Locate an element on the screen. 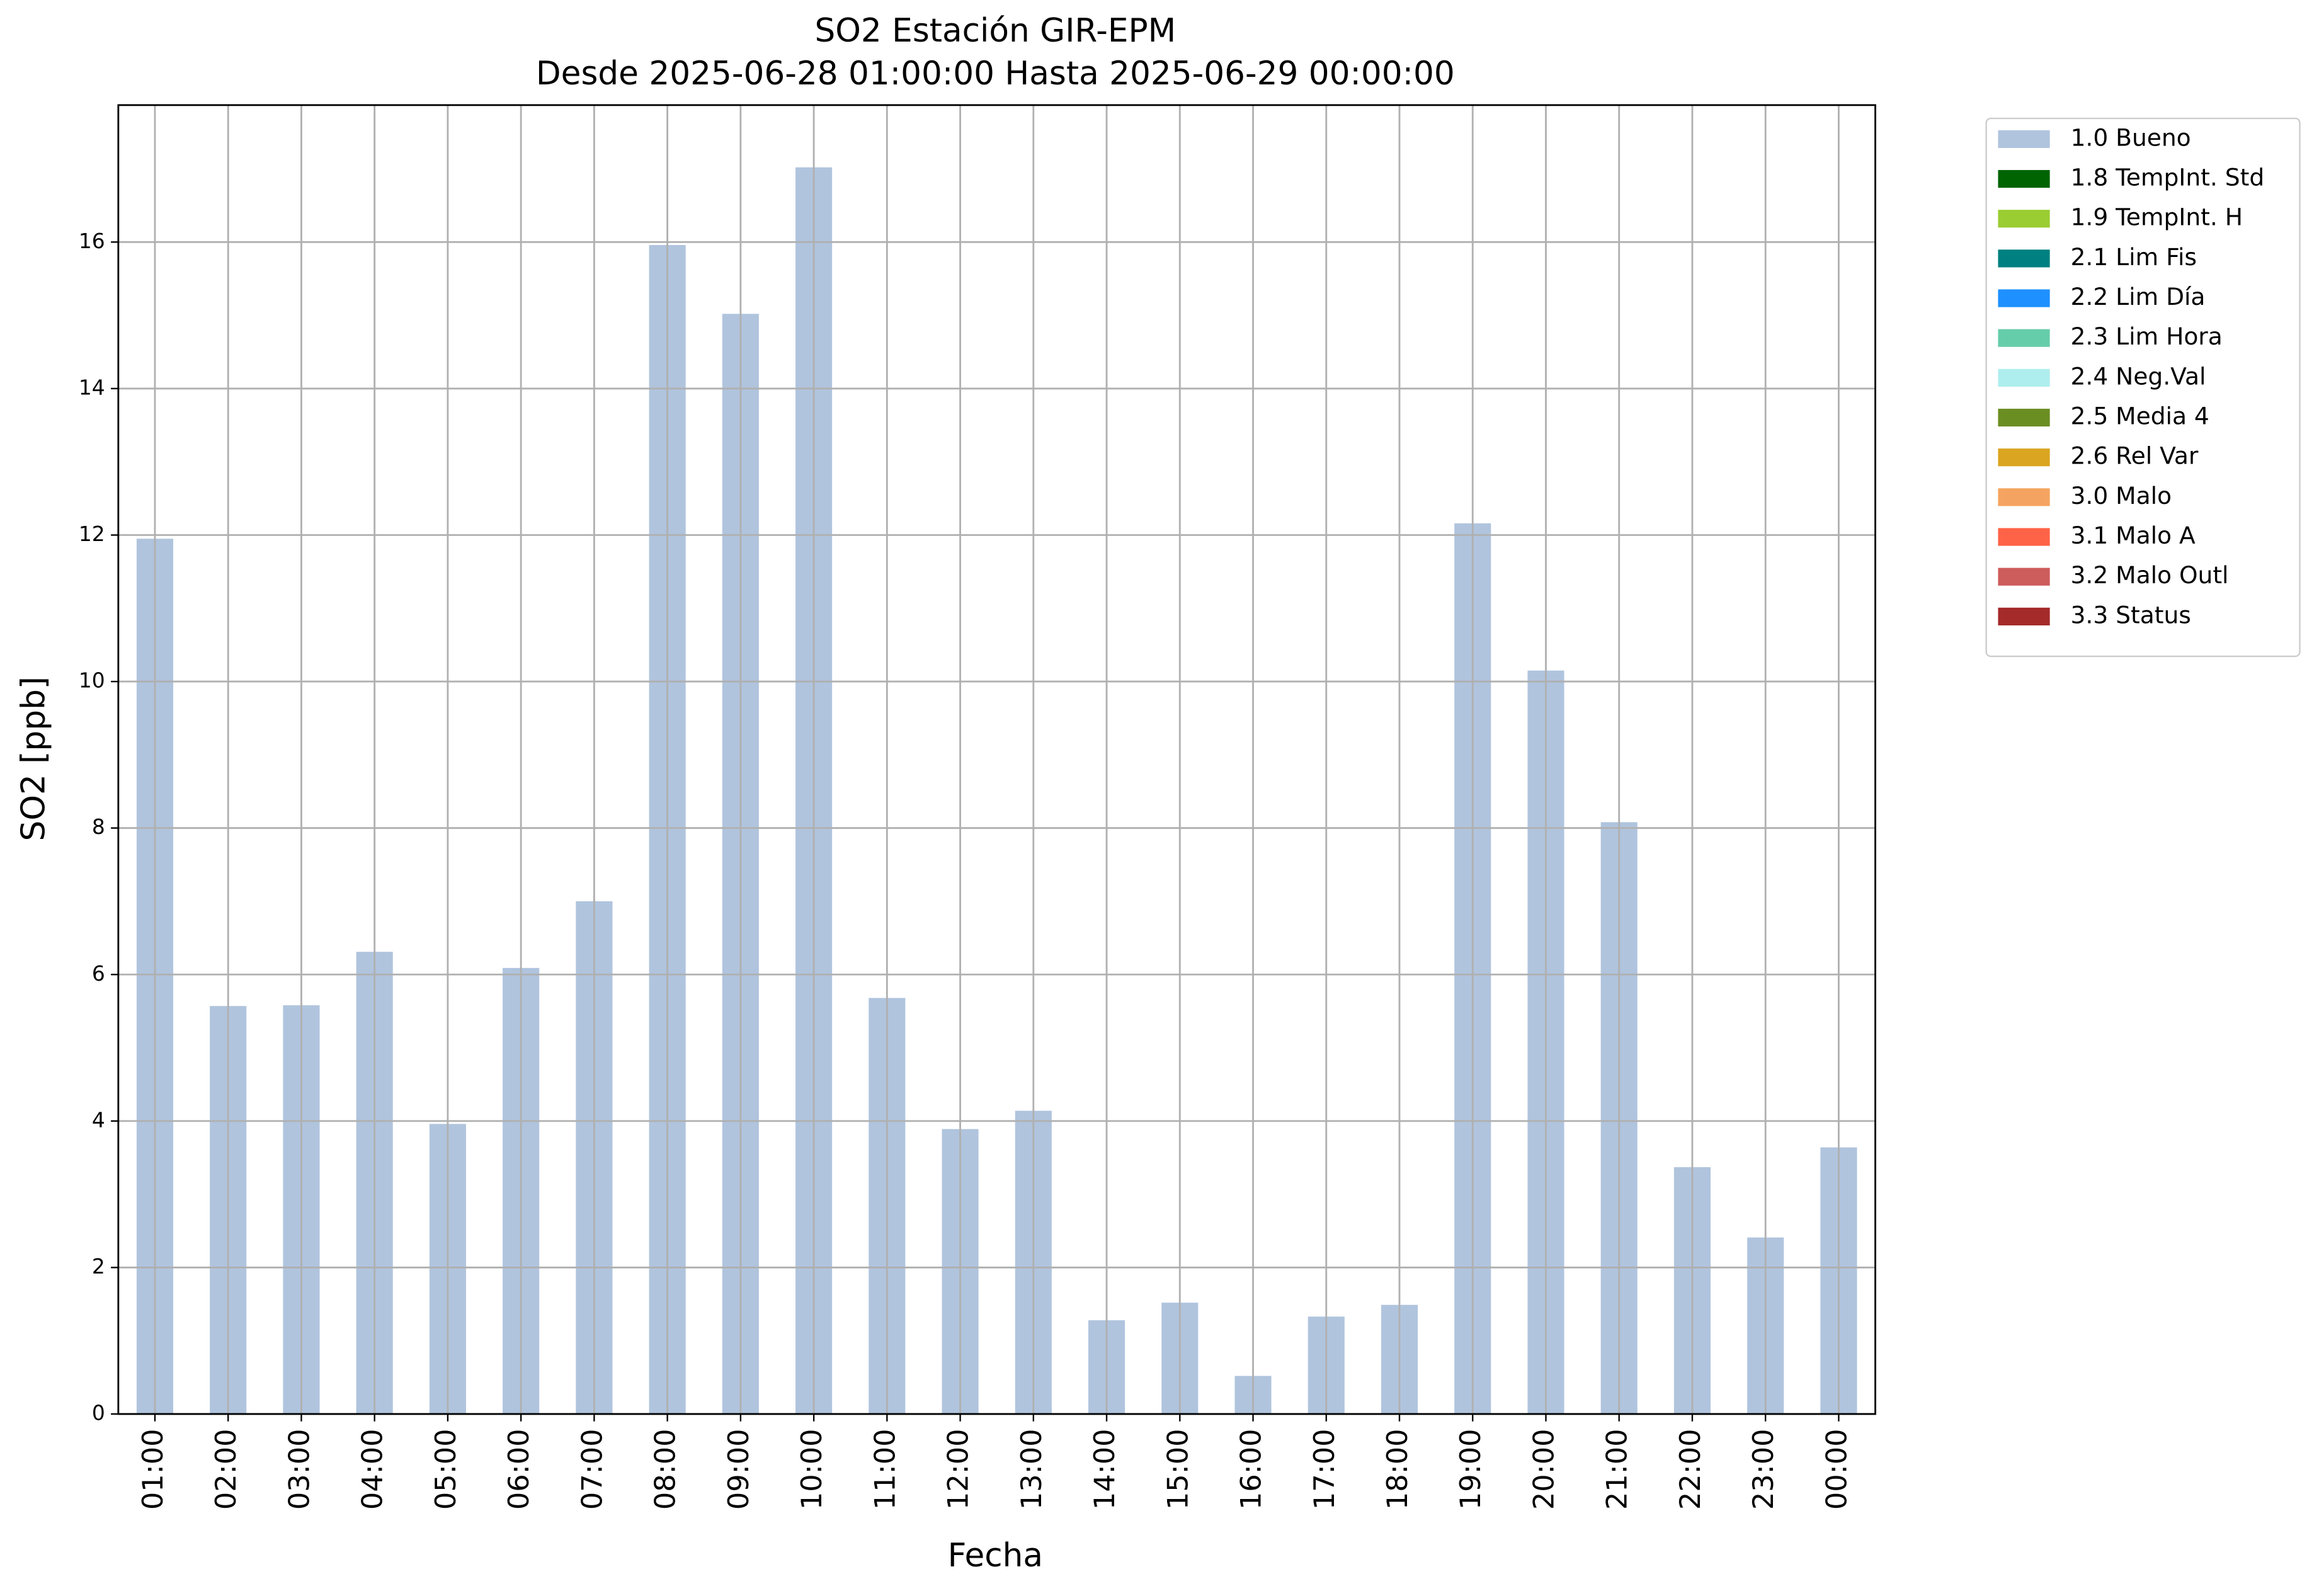 This screenshot has width=2319, height=1596. legend-label: 2.4 Neg.Val is located at coordinates (2138, 376).